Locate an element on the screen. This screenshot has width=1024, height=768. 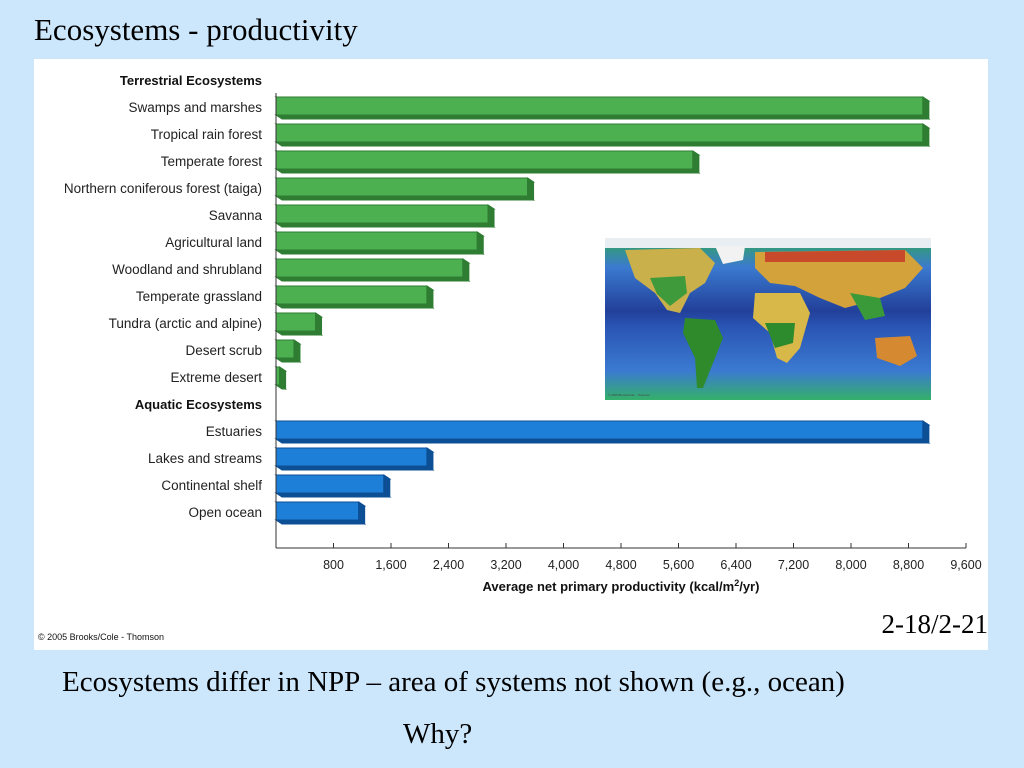
category-label: Estuaries is located at coordinates (234, 431).